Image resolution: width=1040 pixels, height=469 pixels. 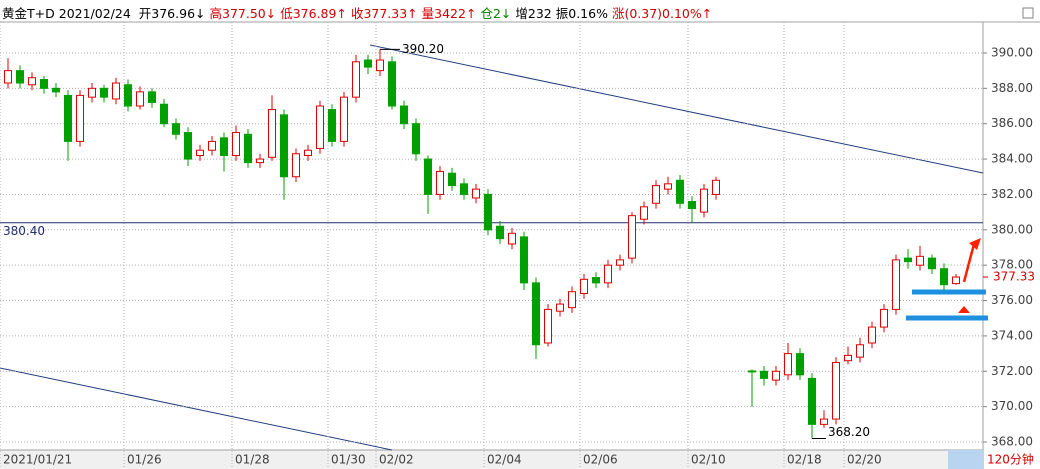 I want to click on x-tick-label: 01/30, so click(x=348, y=460).